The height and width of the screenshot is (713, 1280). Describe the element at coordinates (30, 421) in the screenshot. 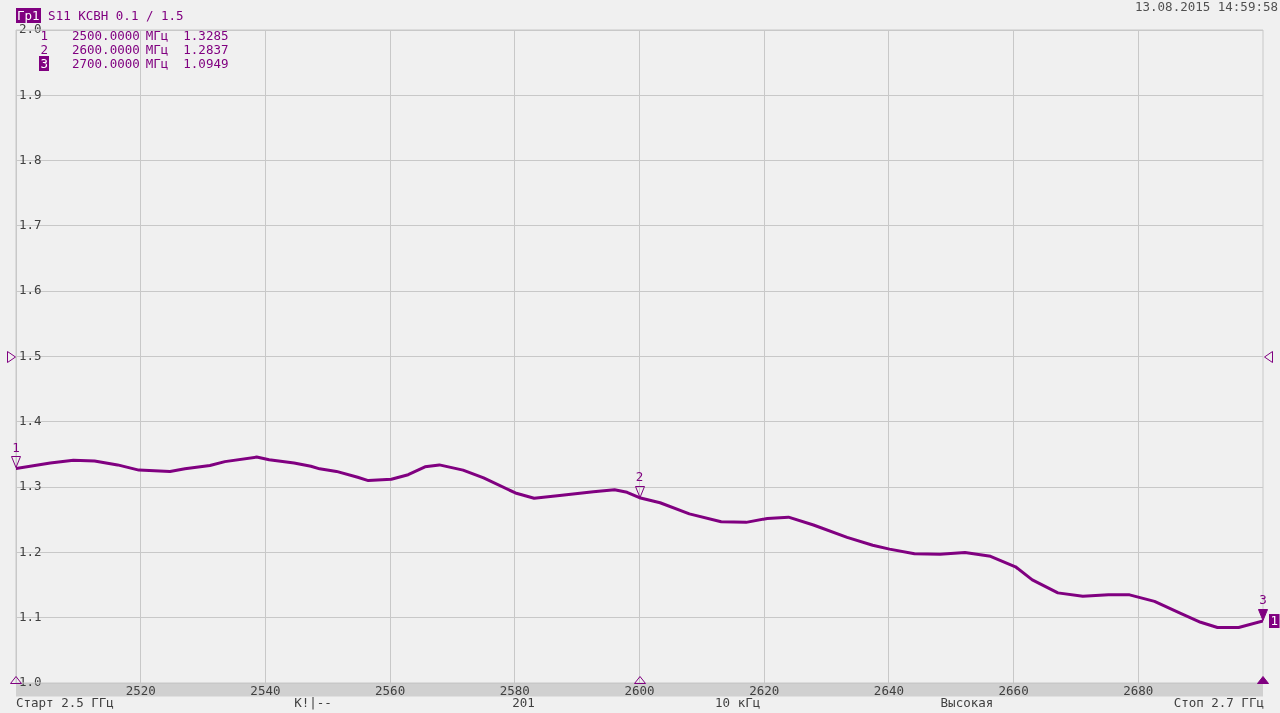

I see `y-tick-label: 1.4` at that location.